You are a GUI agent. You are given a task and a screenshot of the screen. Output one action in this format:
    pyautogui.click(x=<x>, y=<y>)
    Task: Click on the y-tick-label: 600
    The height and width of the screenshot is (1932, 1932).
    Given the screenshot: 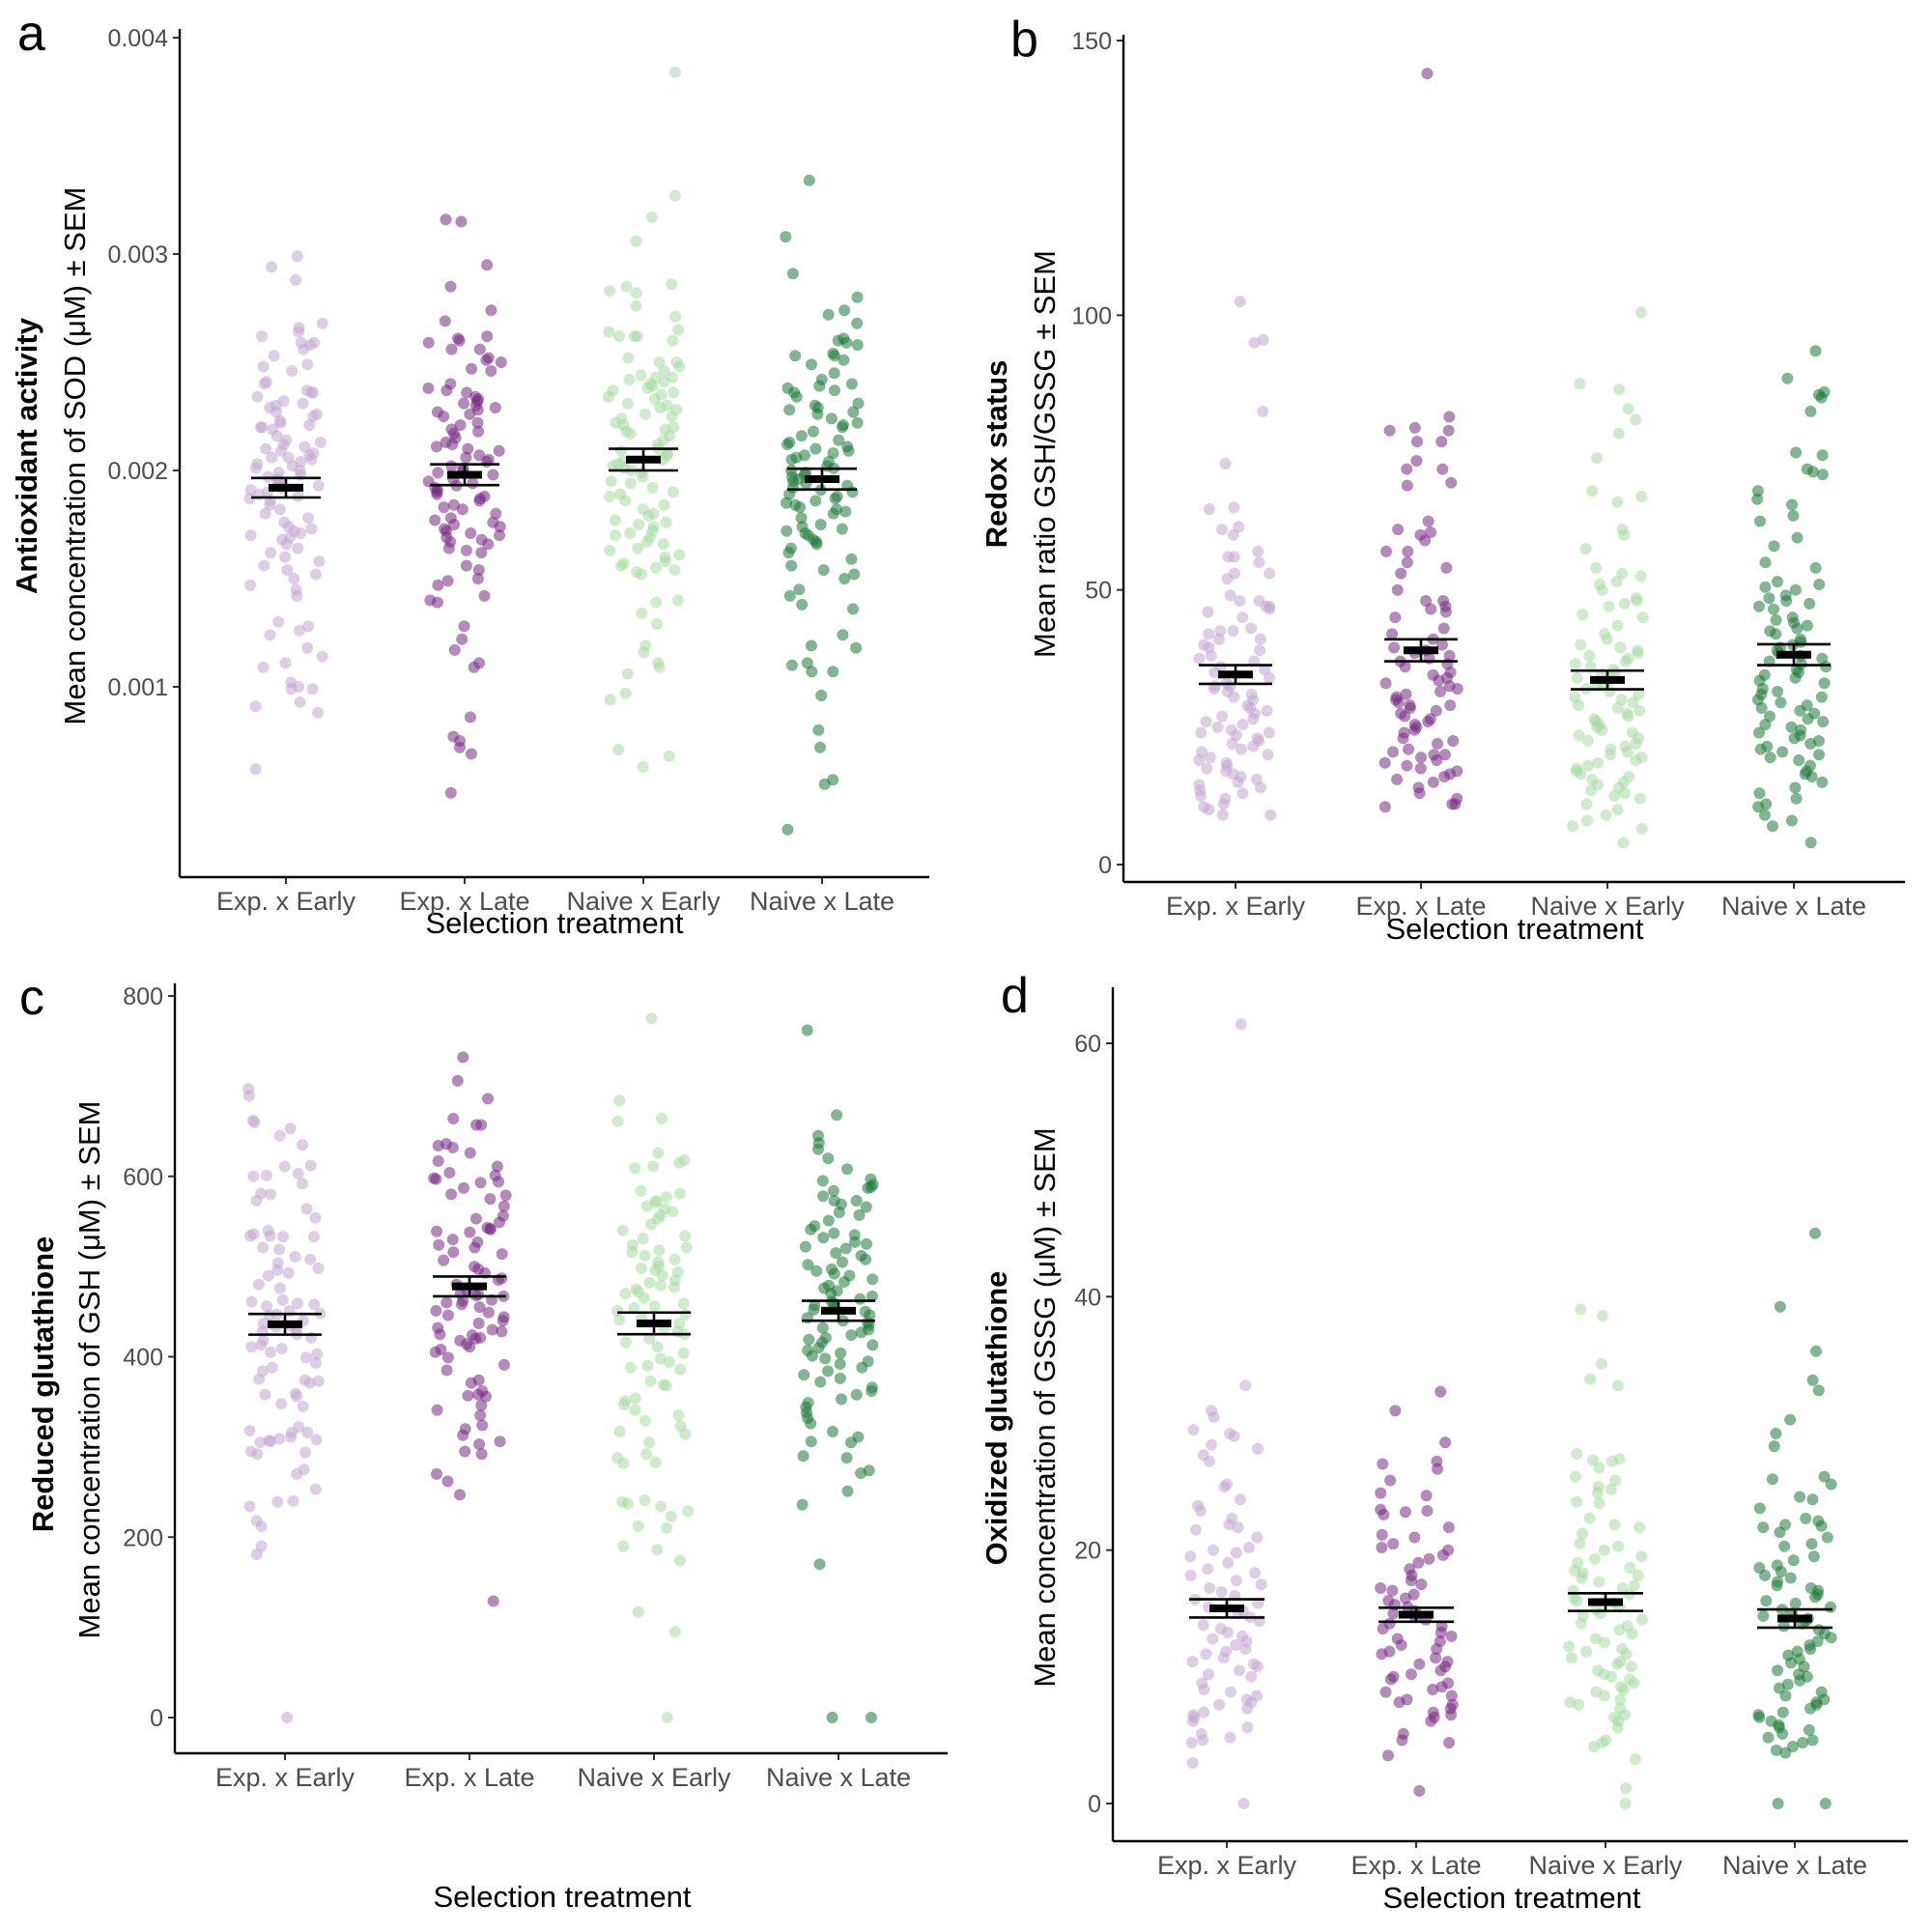 What is the action you would take?
    pyautogui.click(x=143, y=1177)
    